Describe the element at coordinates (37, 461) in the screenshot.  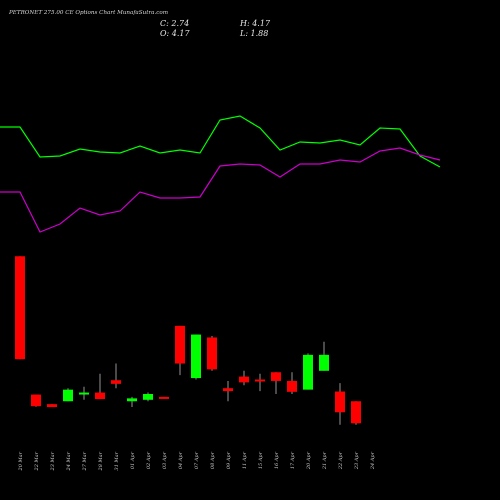
I see `x-tick-label: 22 Mar` at that location.